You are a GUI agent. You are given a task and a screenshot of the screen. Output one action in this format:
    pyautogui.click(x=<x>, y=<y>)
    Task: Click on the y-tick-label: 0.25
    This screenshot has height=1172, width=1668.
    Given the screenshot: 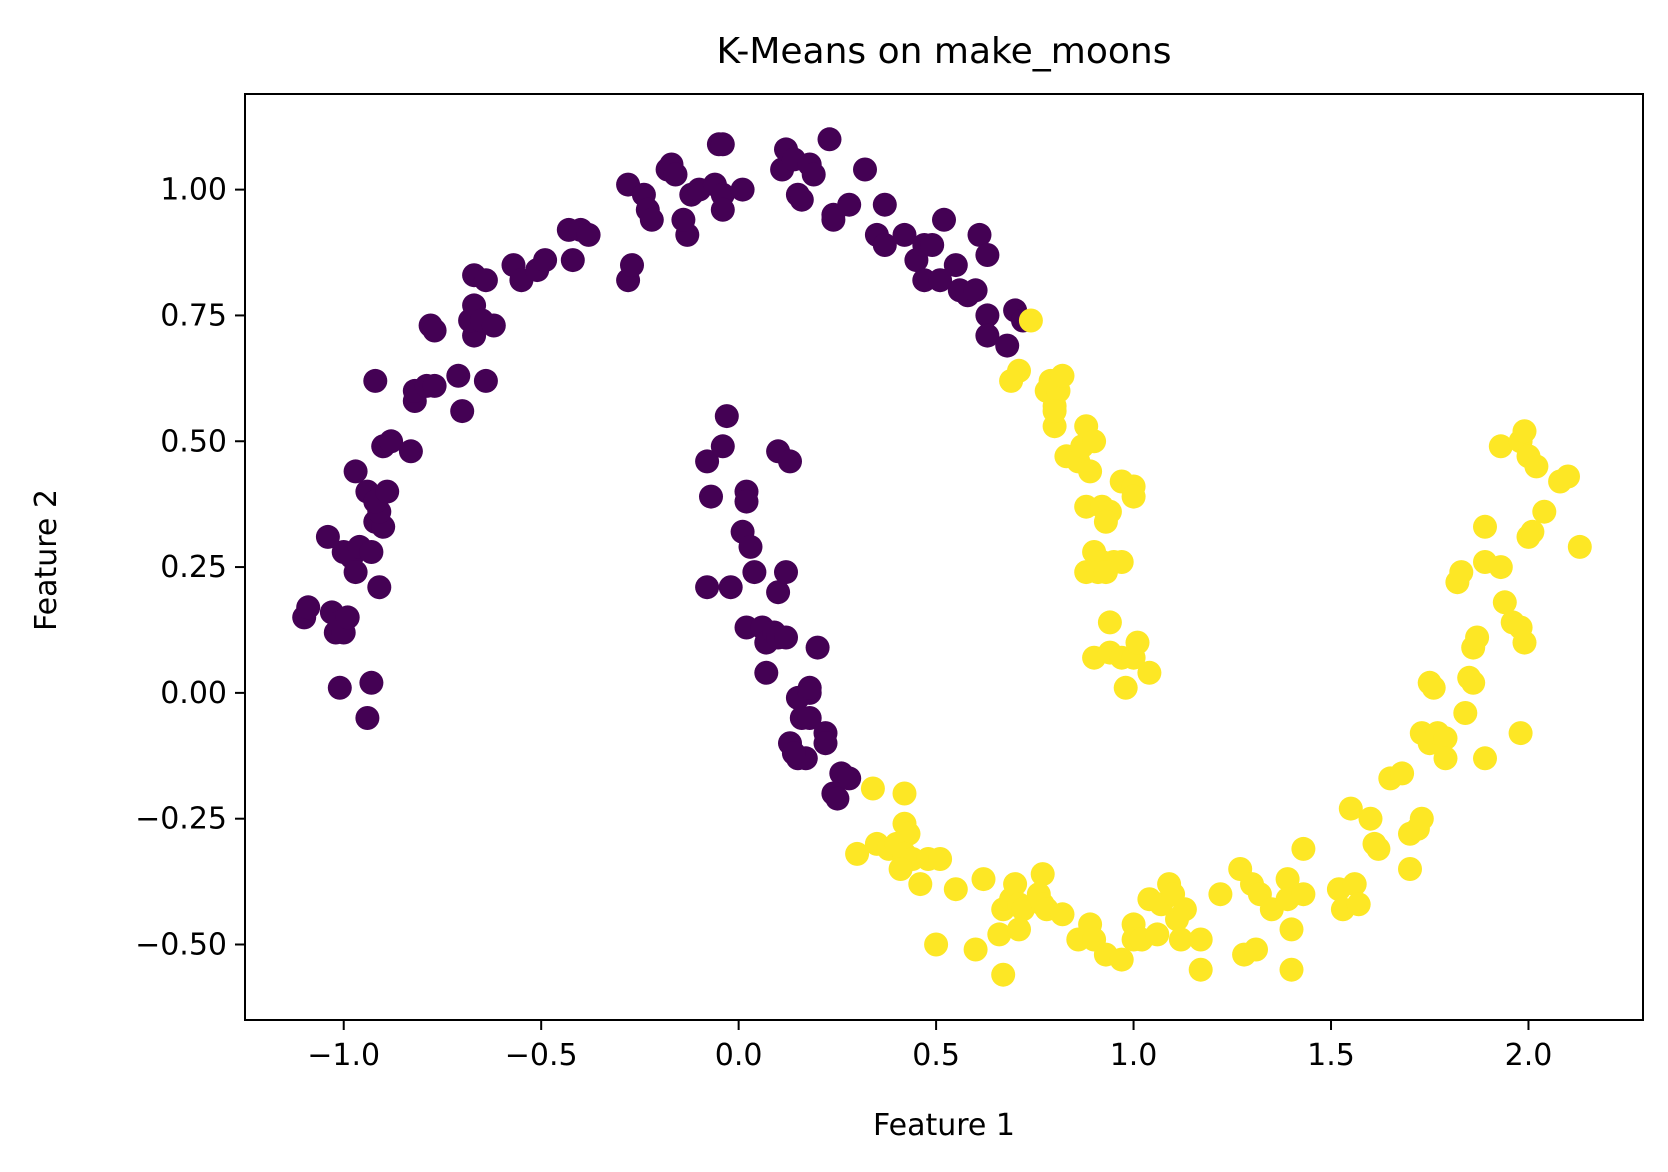 What is the action you would take?
    pyautogui.click(x=193, y=567)
    